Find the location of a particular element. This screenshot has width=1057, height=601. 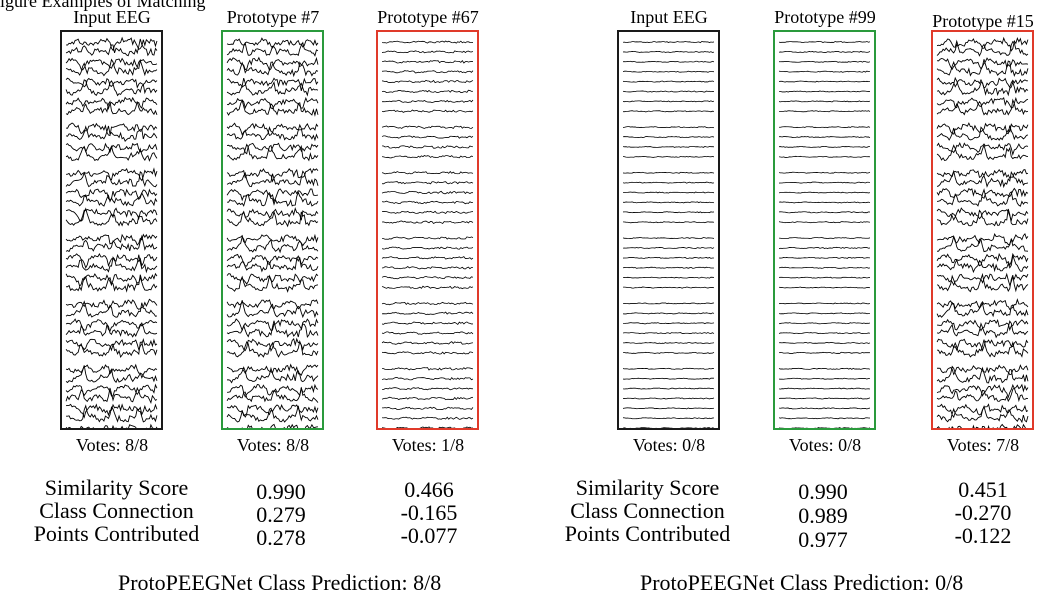

value: 0.977 is located at coordinates (823, 539).